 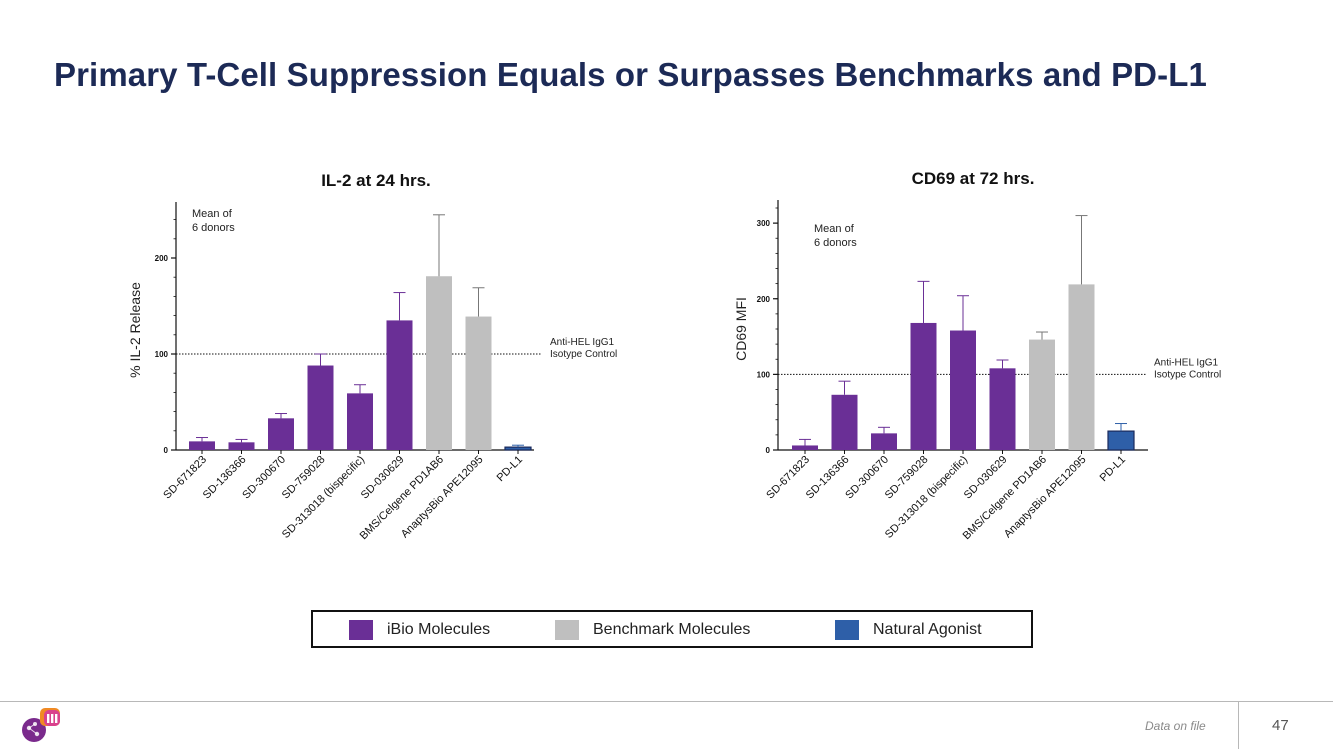 I want to click on legend-item-natural: Natural Agonist, so click(x=908, y=630).